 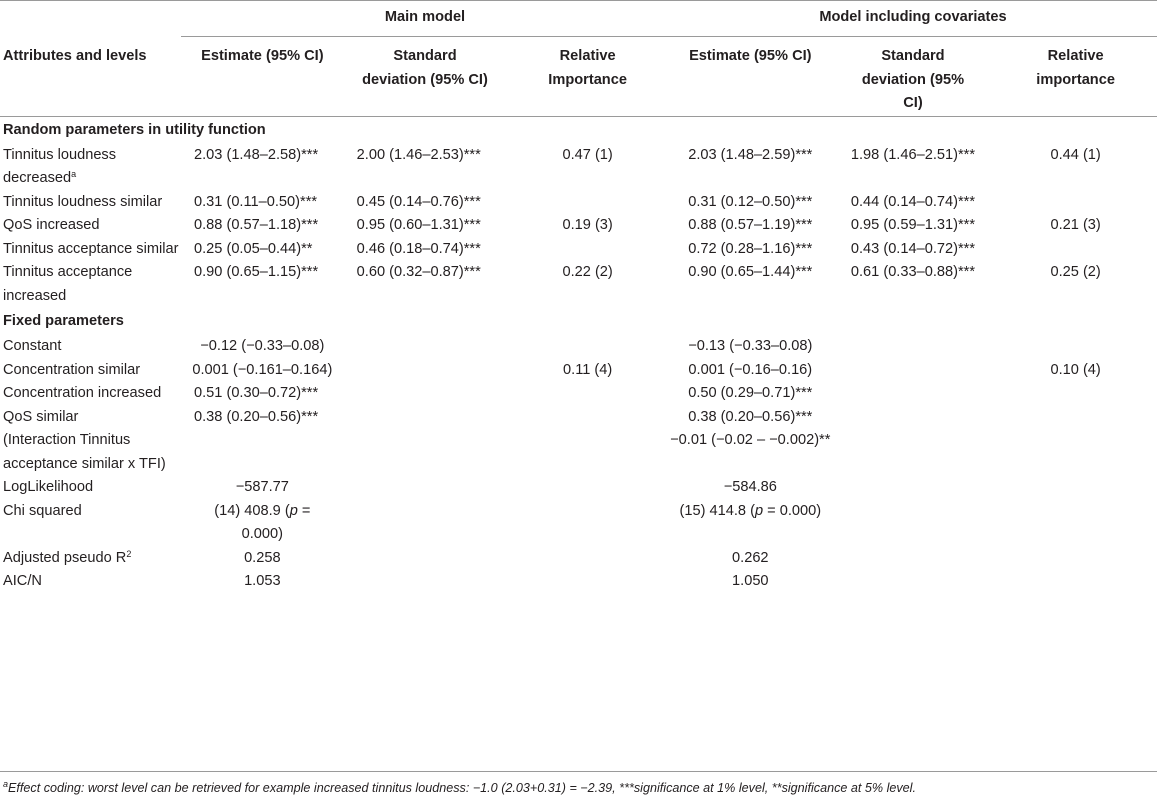 What do you see at coordinates (51, 225) in the screenshot?
I see `row-label: QoS increased` at bounding box center [51, 225].